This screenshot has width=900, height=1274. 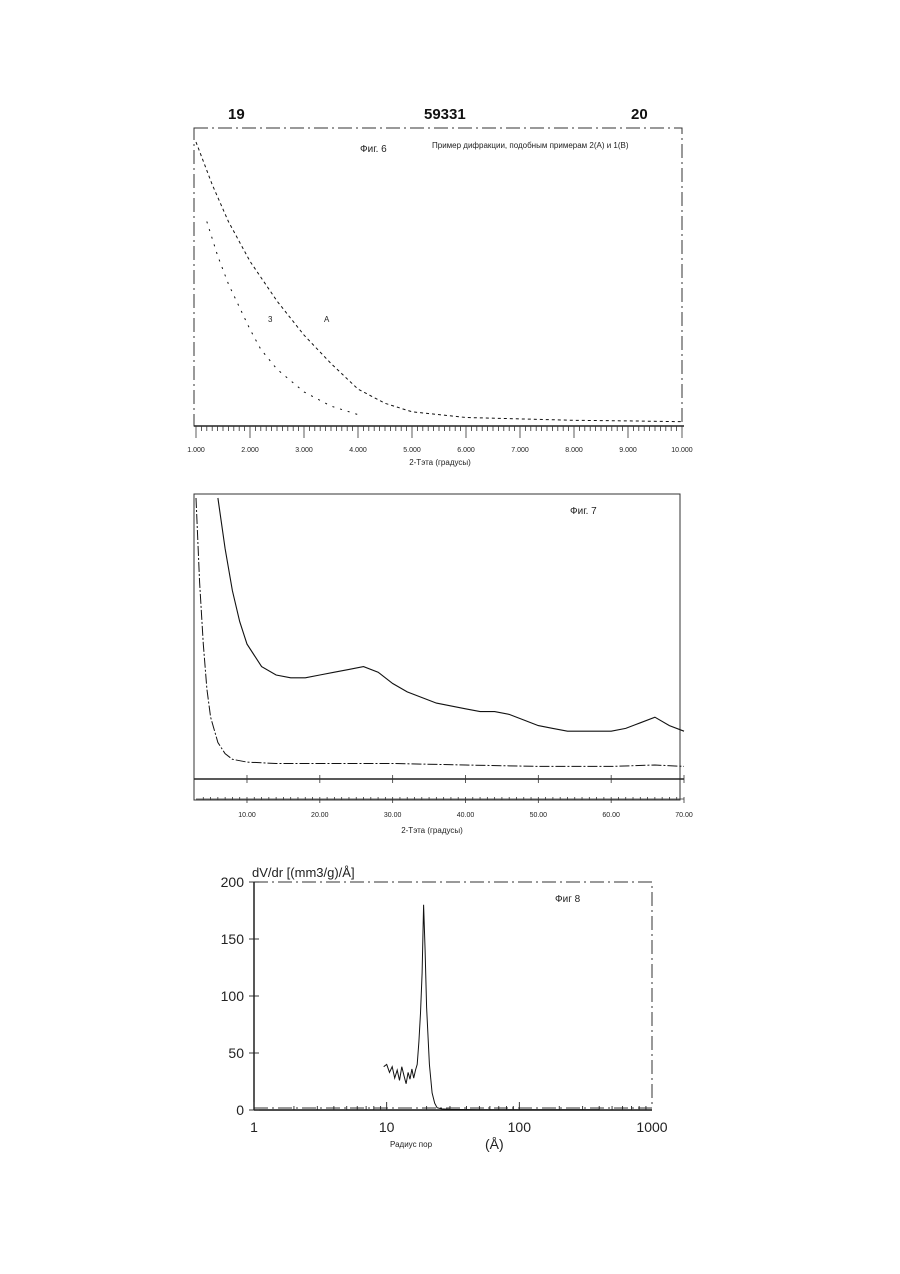 What do you see at coordinates (247, 815) in the screenshot?
I see `fig7-x-tick-label: 10.00` at bounding box center [247, 815].